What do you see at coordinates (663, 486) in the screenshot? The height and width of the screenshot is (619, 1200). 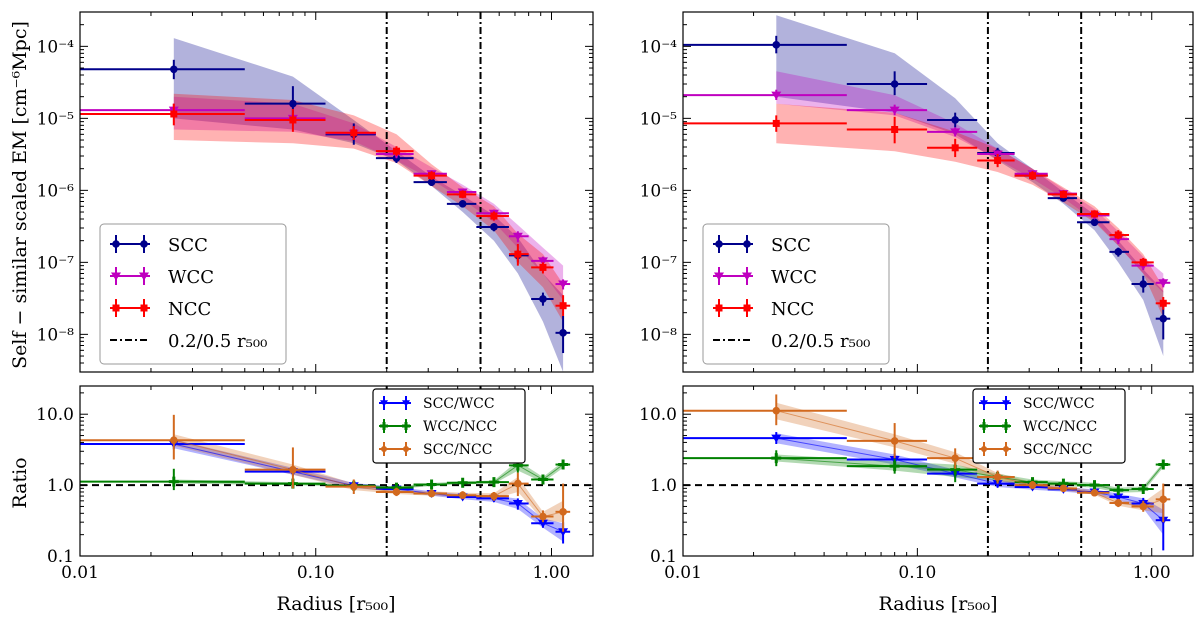 I see `y-tick-label: 1.0` at bounding box center [663, 486].